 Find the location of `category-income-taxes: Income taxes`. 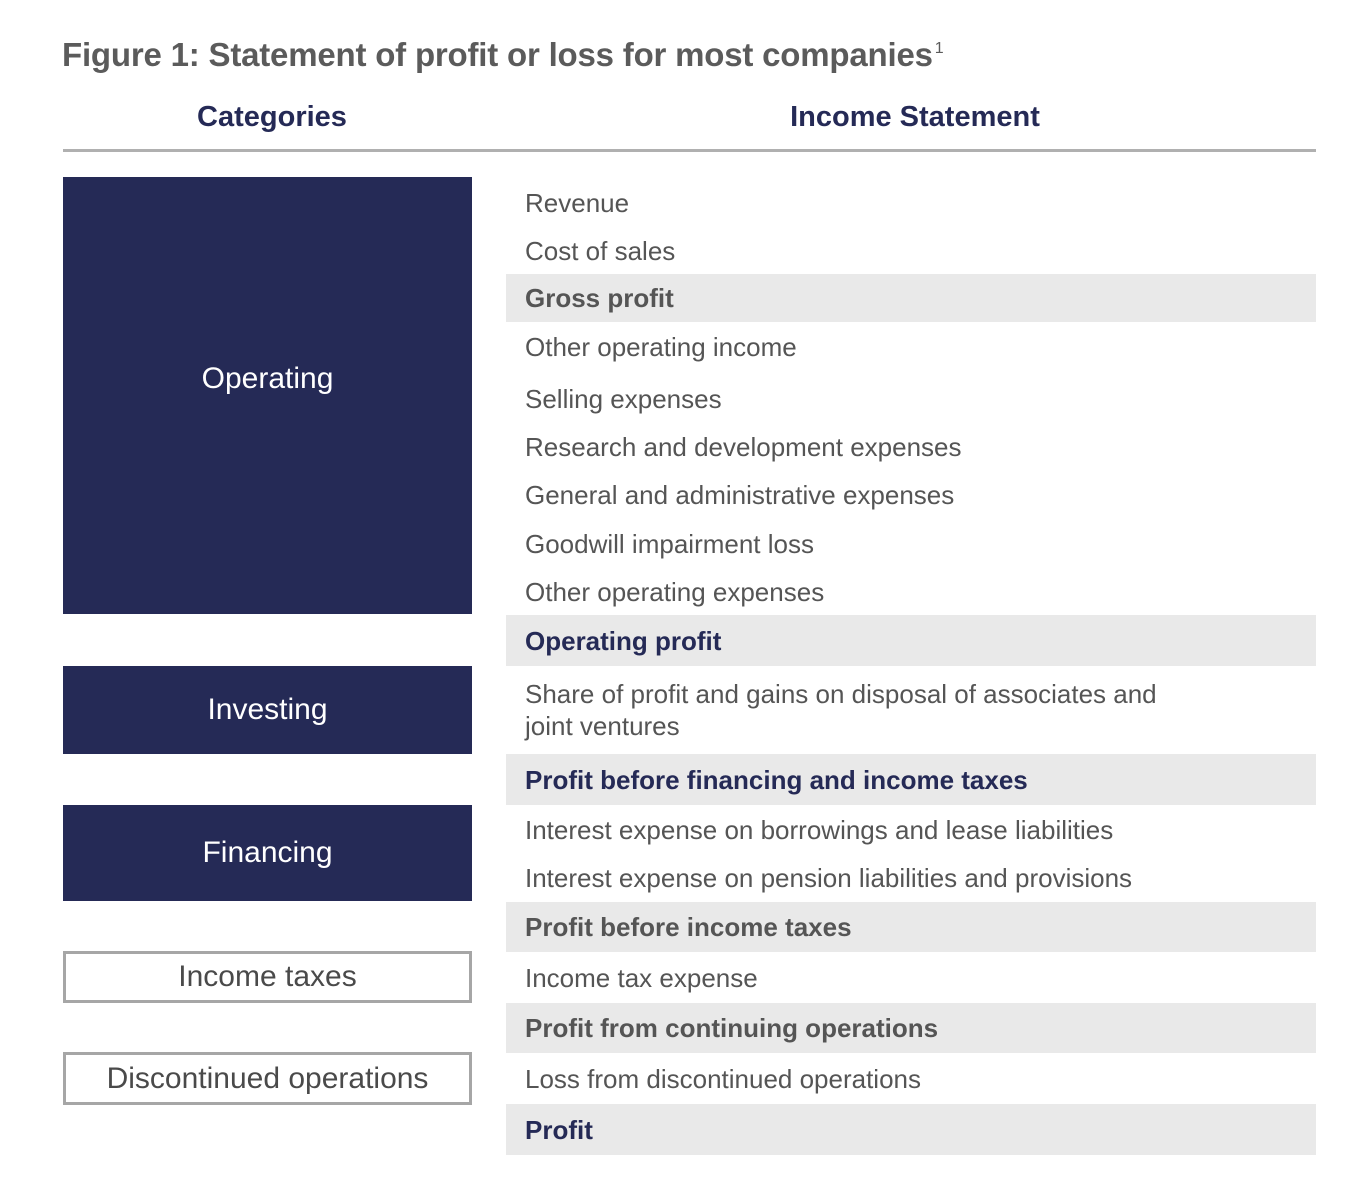

category-income-taxes: Income taxes is located at coordinates (267, 977).